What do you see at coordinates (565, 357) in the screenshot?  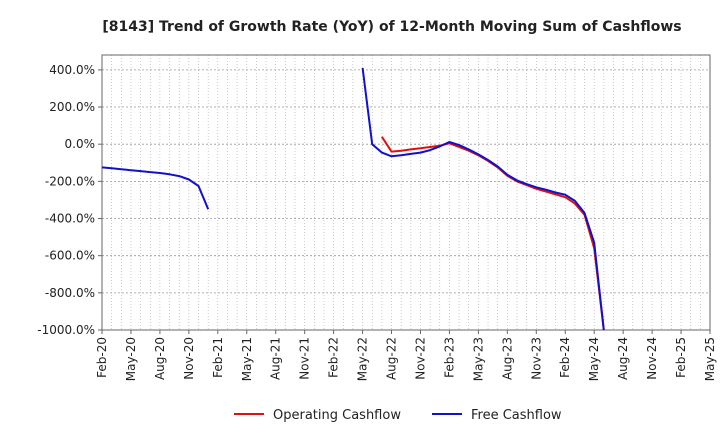 I see `x-tick-label: Feb-24` at bounding box center [565, 357].